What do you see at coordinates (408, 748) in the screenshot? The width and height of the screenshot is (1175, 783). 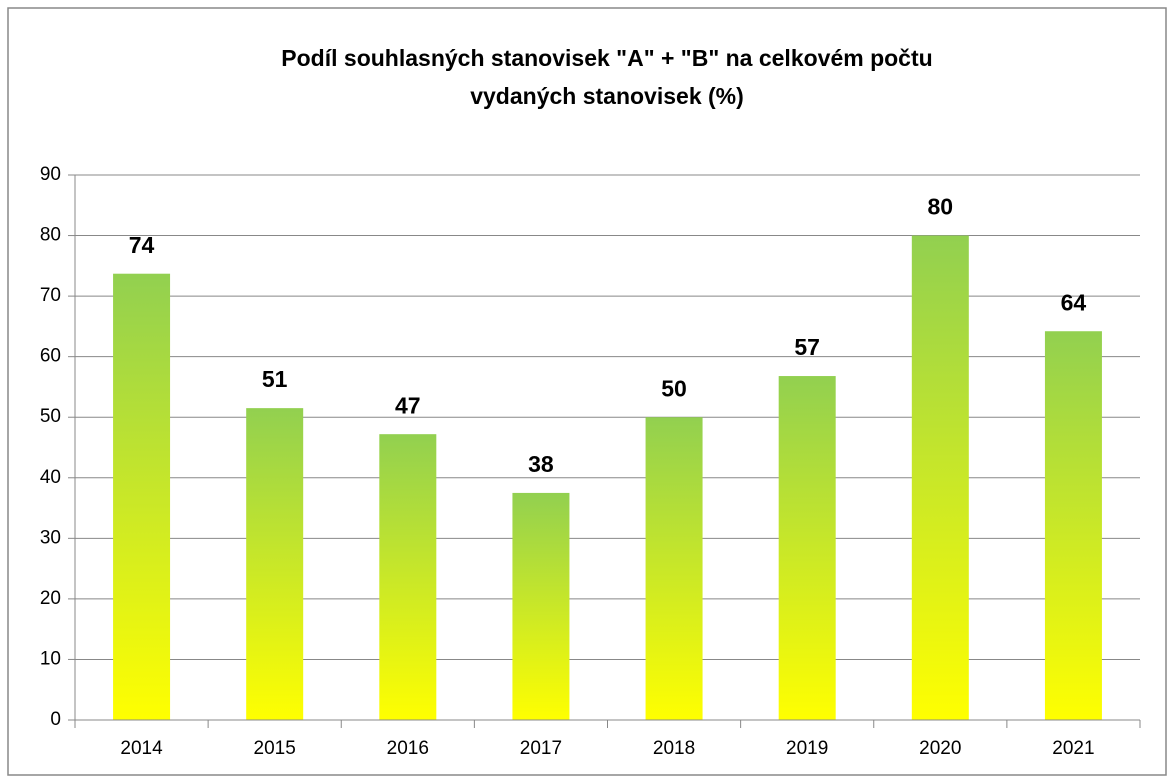 I see `x-tick-label: 2016` at bounding box center [408, 748].